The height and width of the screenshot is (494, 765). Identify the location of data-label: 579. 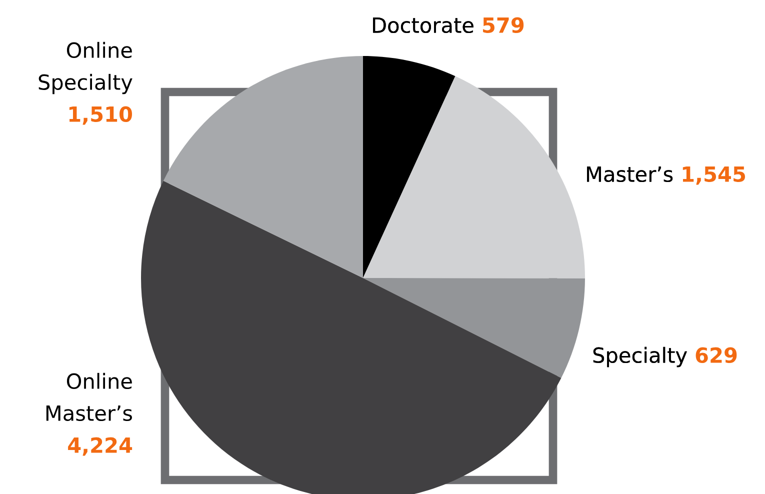
(503, 25).